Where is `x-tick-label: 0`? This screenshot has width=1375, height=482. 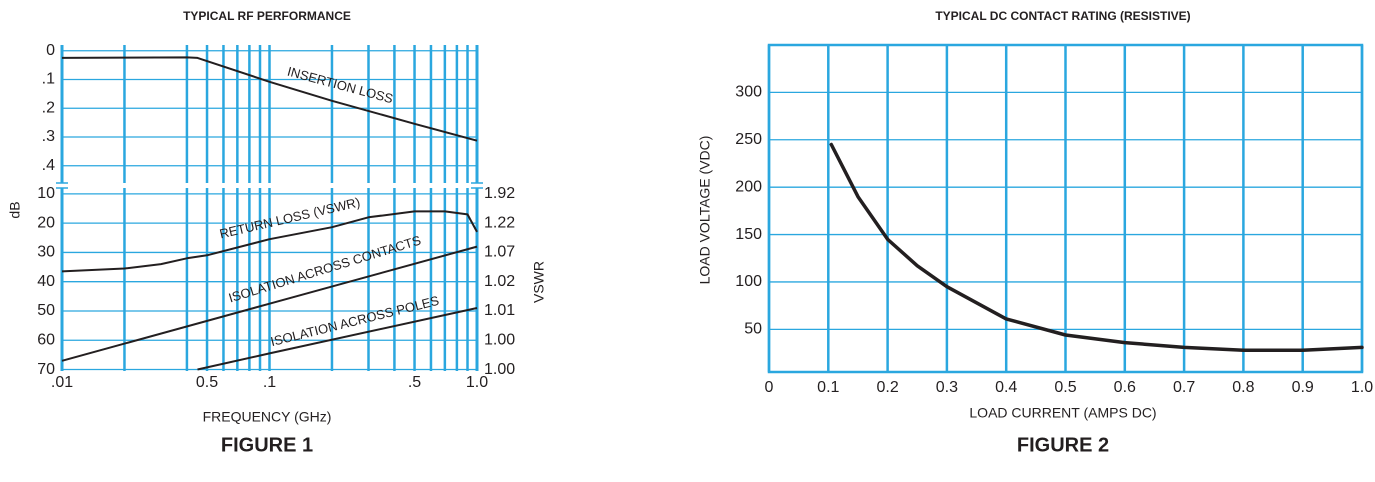
x-tick-label: 0 is located at coordinates (769, 387).